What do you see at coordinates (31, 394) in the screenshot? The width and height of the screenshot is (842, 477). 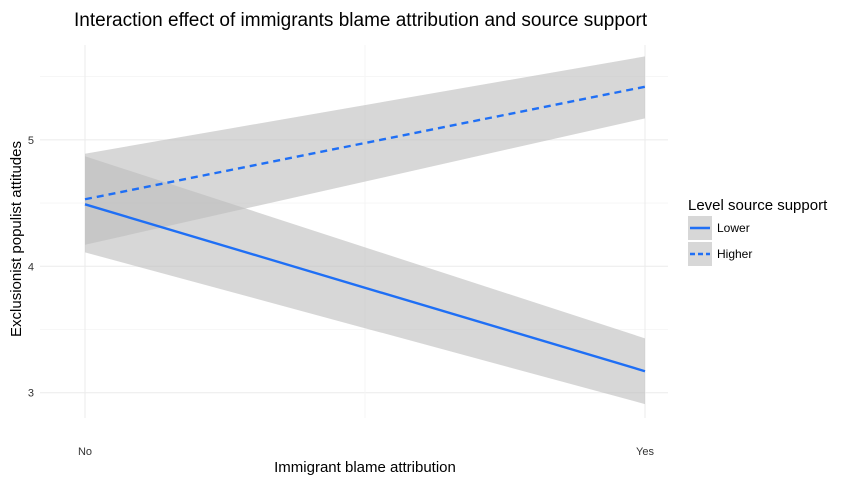 I see `y-tick-label: 3` at bounding box center [31, 394].